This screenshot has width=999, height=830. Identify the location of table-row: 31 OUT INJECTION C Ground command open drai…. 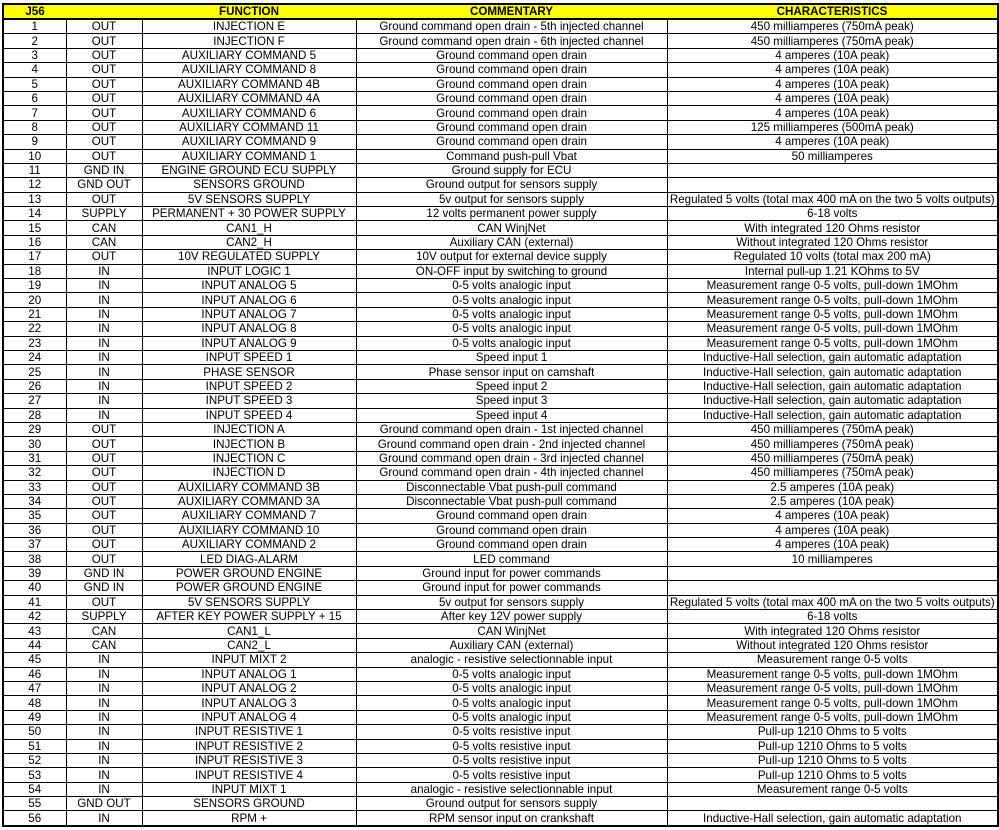
(500, 458).